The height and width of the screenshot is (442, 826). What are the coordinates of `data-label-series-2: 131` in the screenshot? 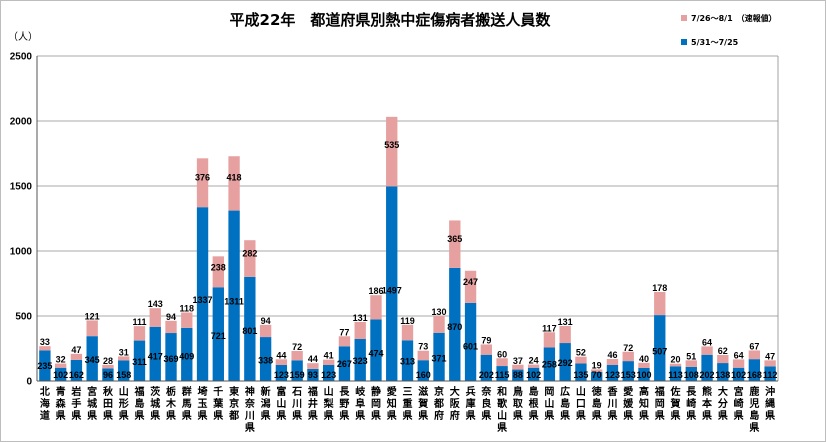 It's located at (565, 322).